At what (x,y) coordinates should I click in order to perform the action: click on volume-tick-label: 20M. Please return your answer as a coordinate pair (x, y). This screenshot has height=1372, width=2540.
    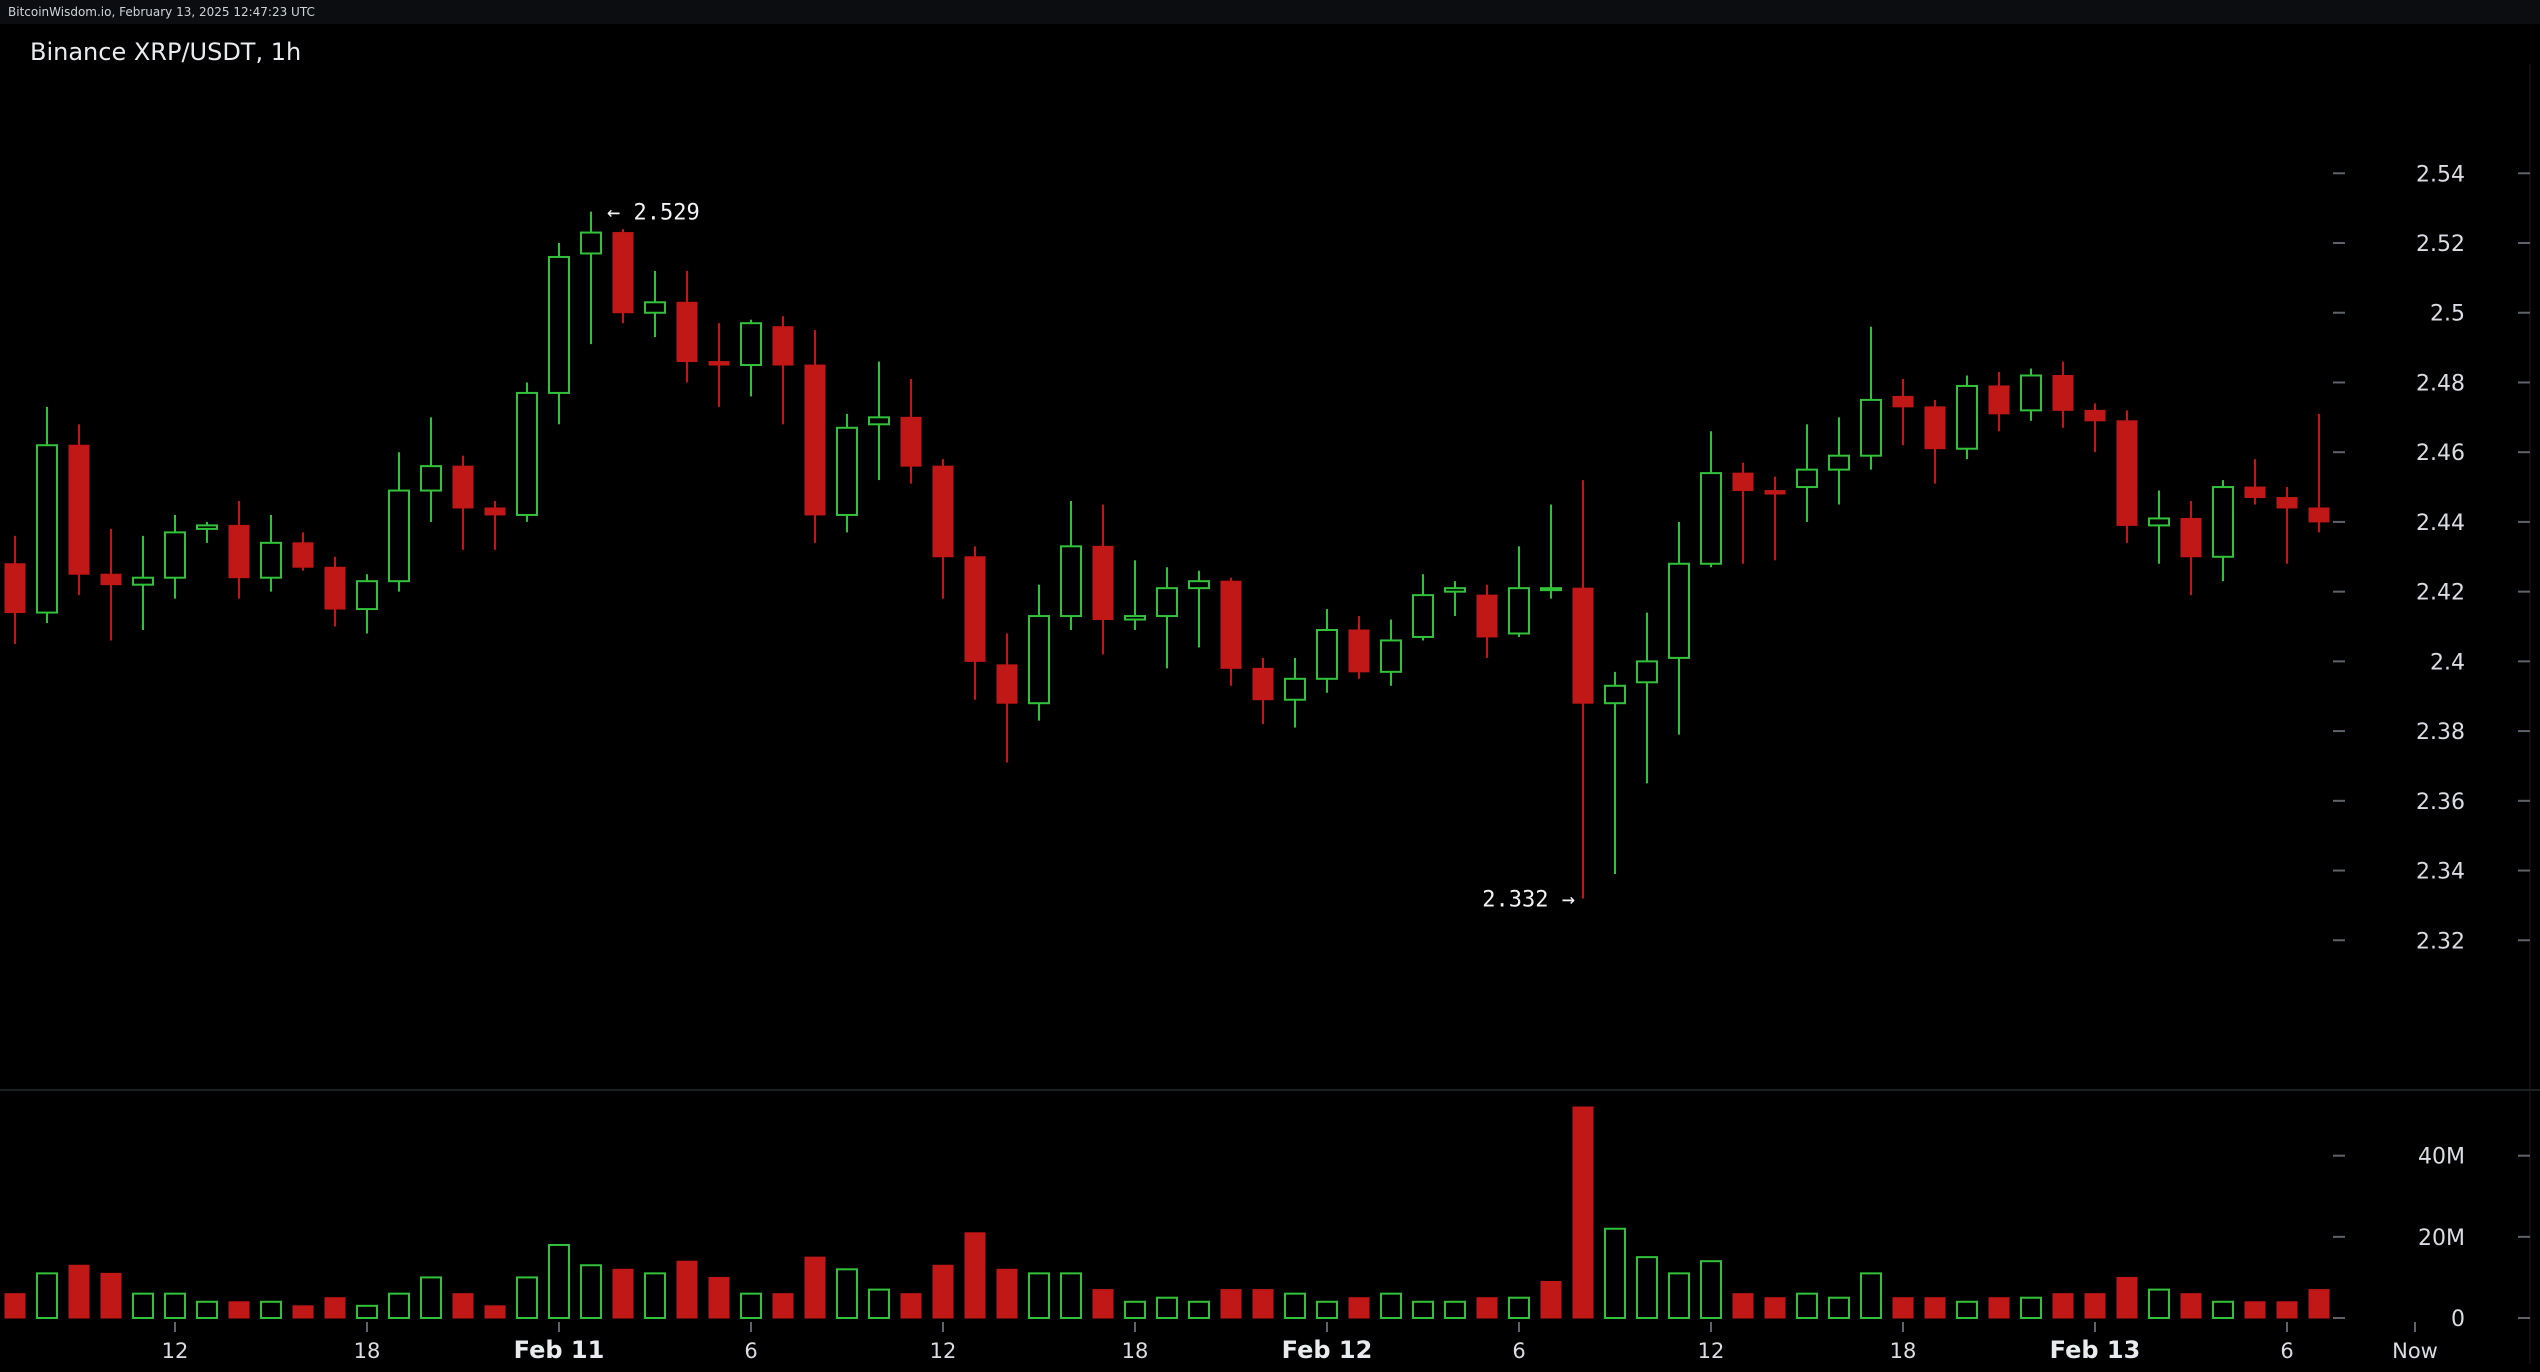
    Looking at the image, I should click on (2441, 1238).